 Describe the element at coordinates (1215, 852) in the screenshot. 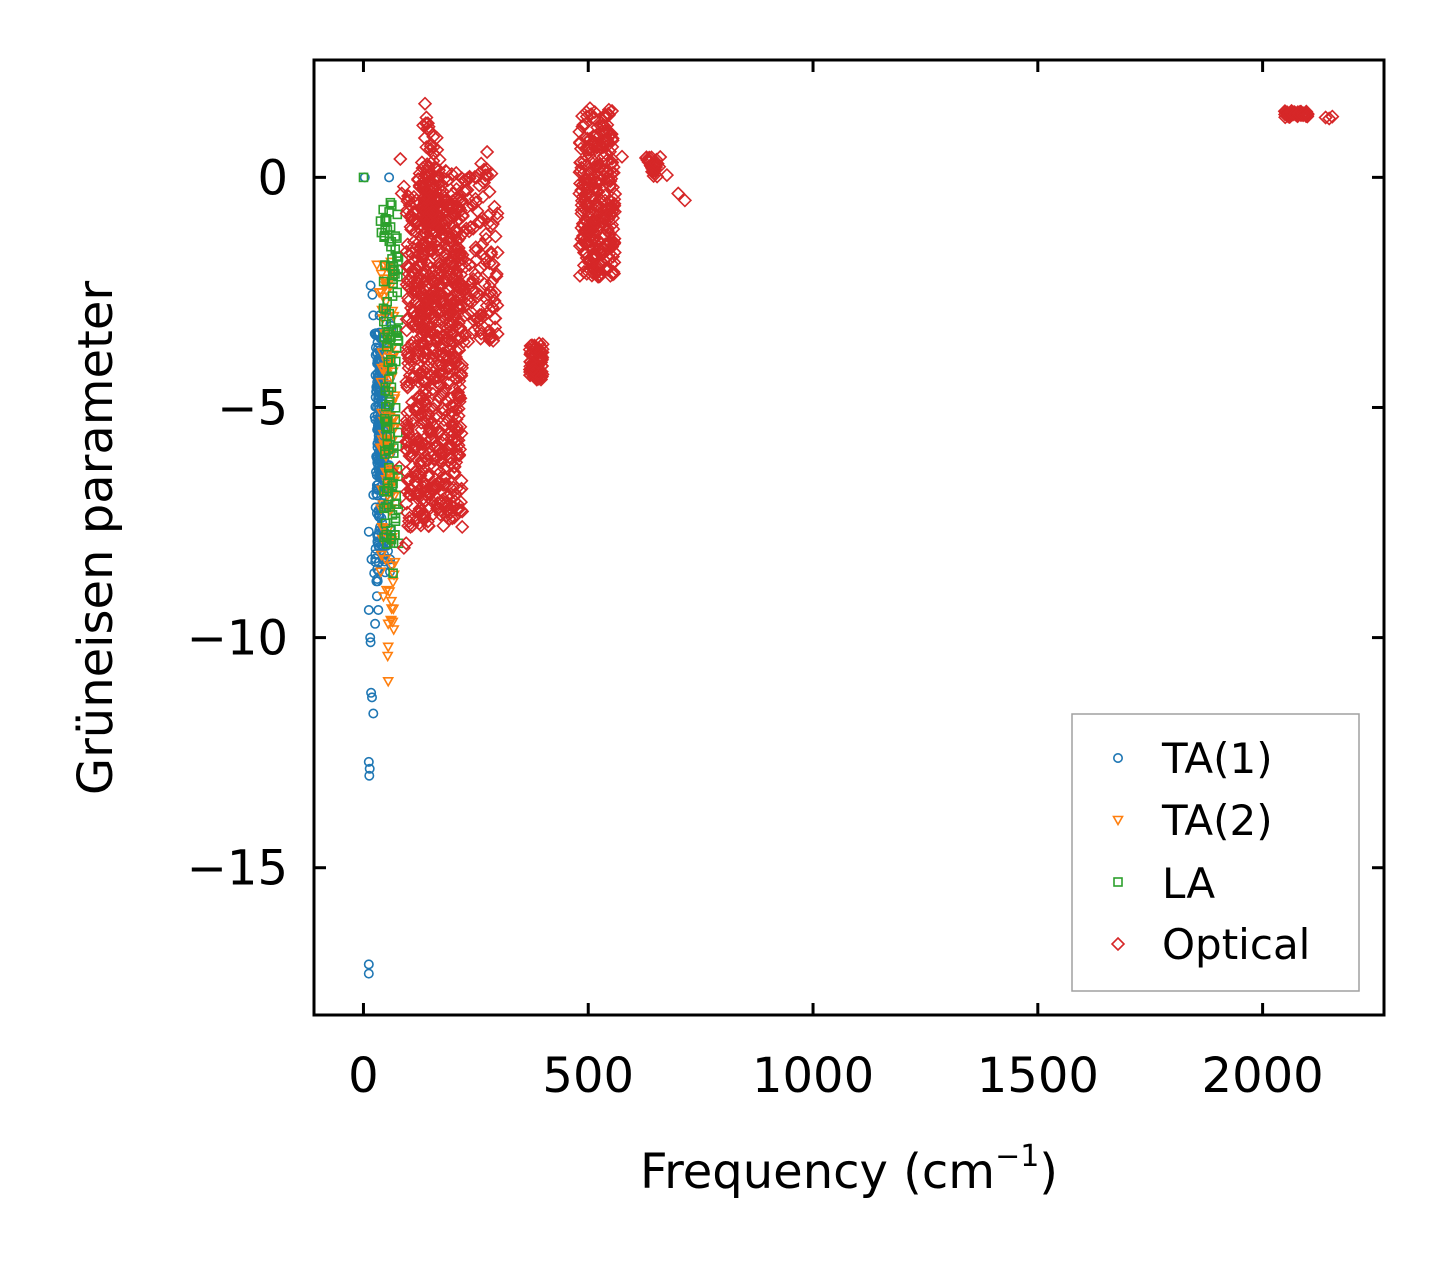

I see `legend: TA(1) TA(2) LA Optical` at that location.